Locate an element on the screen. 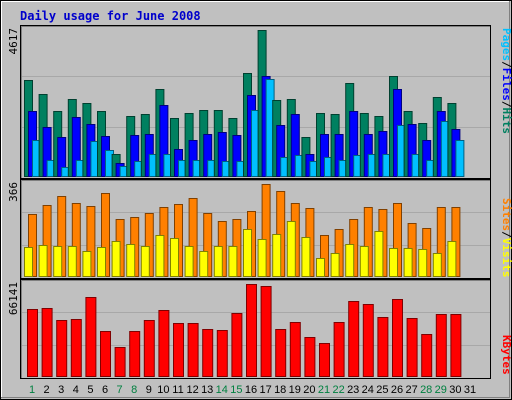 The width and height of the screenshot is (512, 400). x-tick-label: 12 is located at coordinates (192, 390).